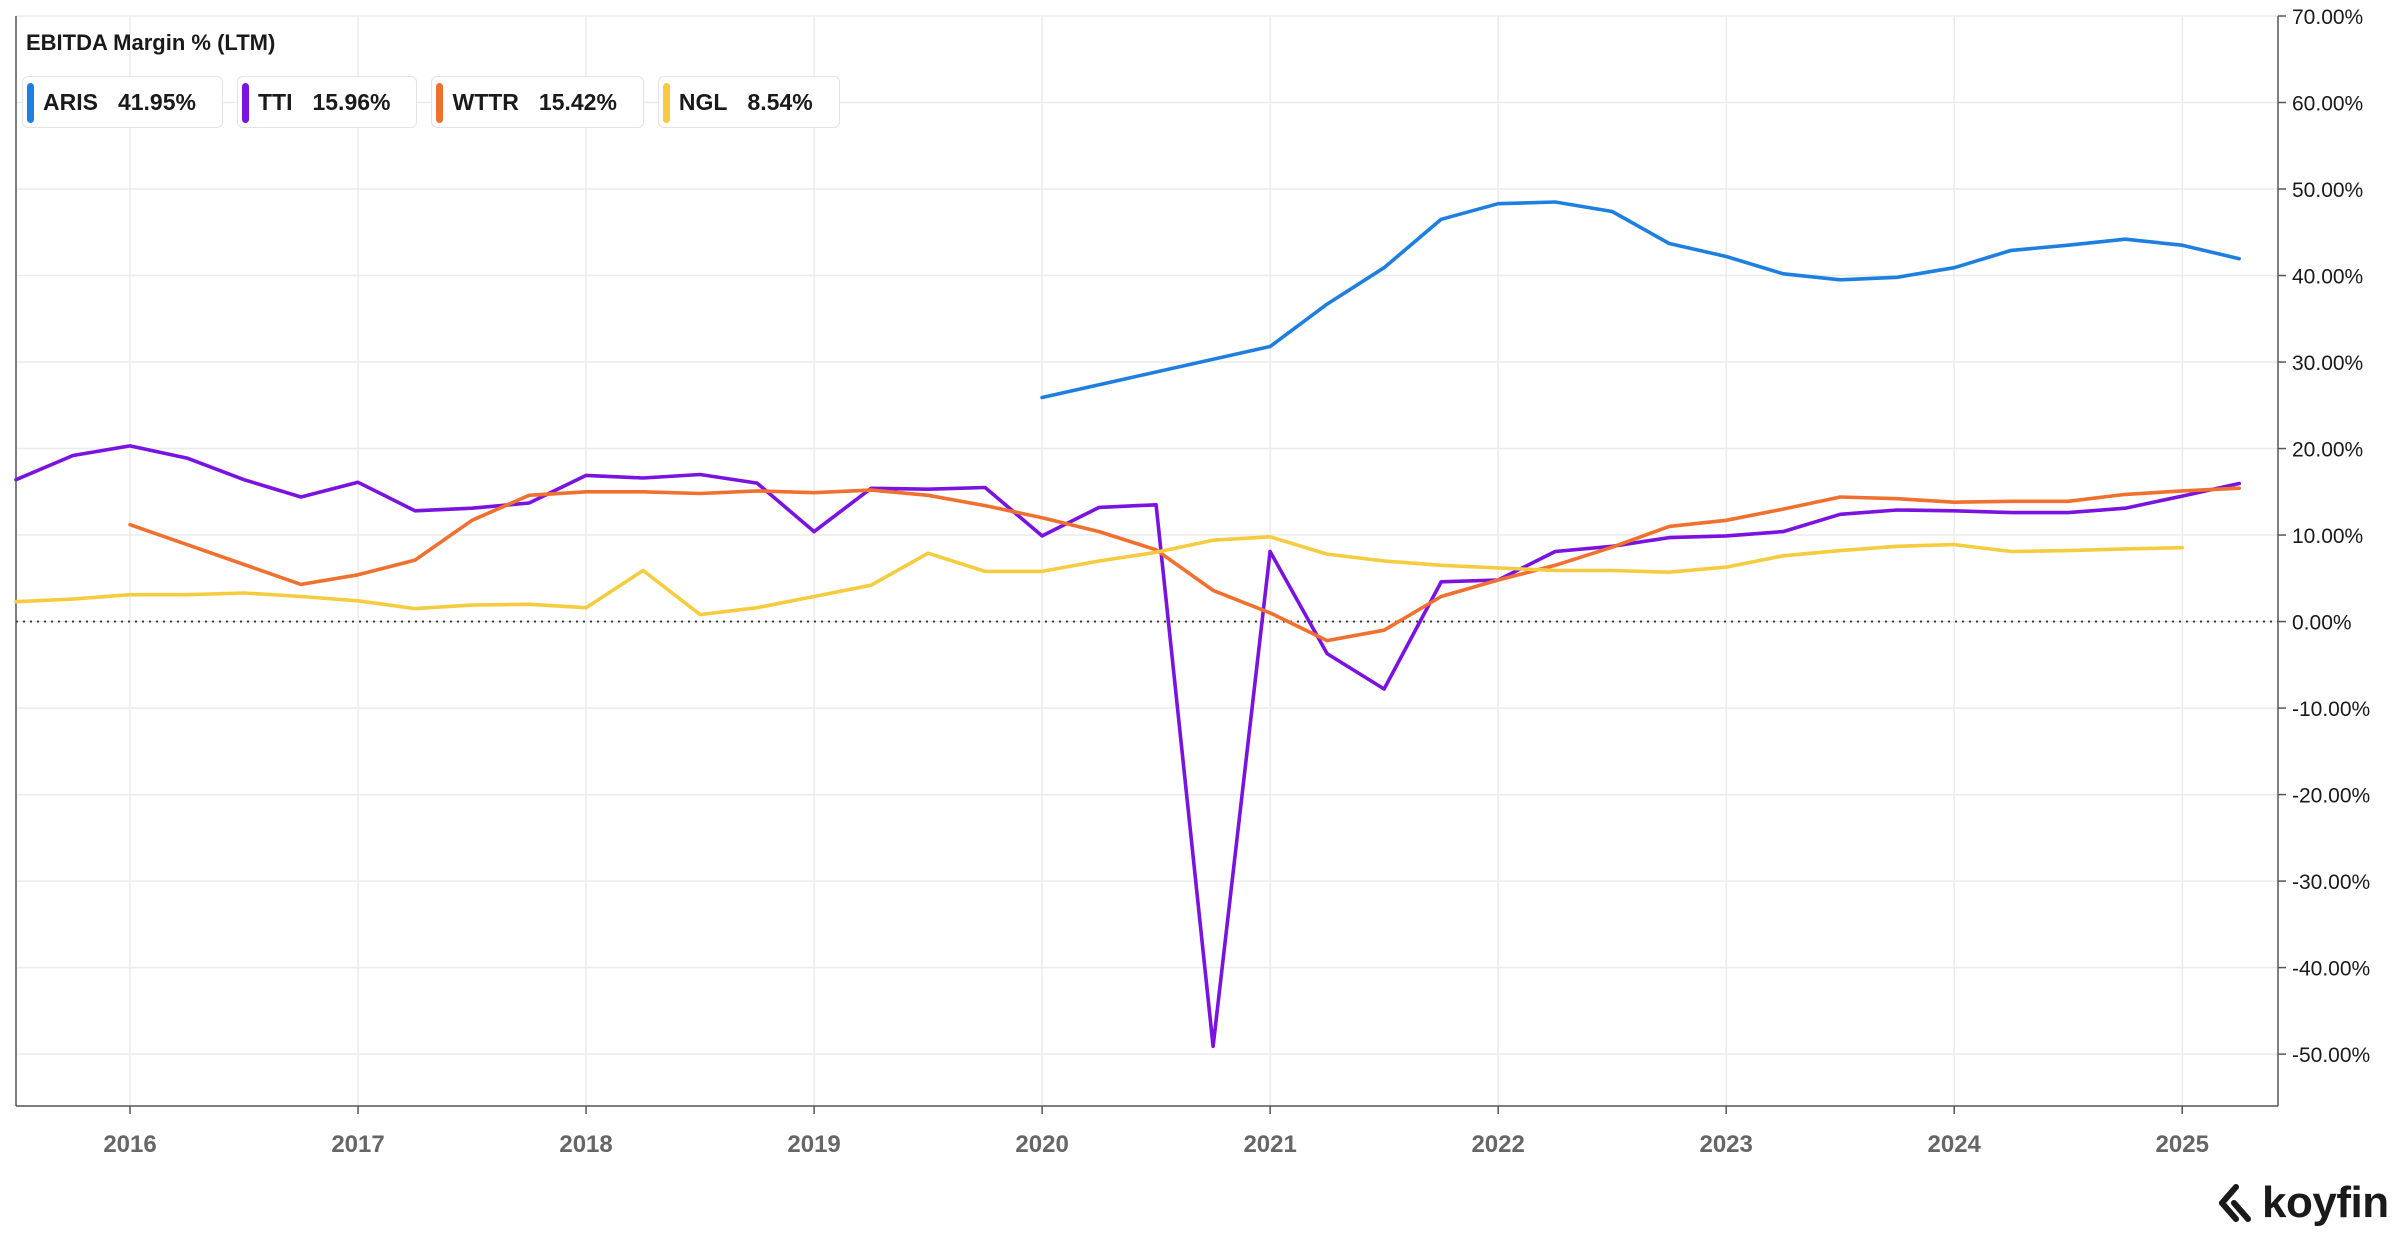 The image size is (2400, 1245). I want to click on legend-value-aris: 41.95%, so click(156, 101).